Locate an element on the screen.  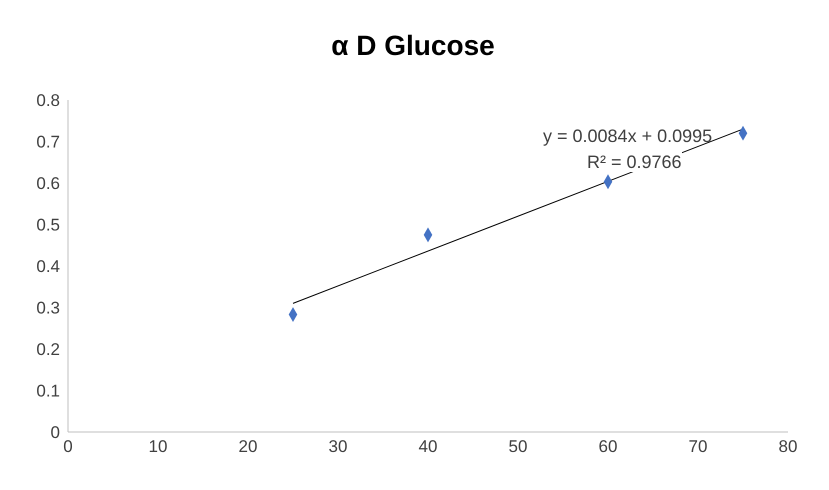
x-tick-label: 20 is located at coordinates (248, 446).